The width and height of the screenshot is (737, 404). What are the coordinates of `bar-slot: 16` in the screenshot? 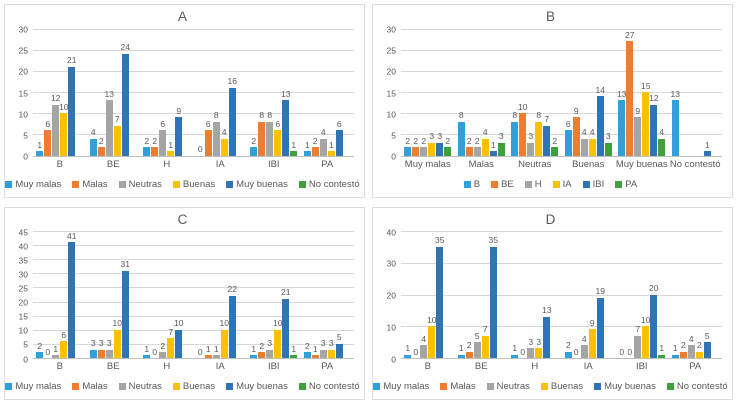 It's located at (232, 92).